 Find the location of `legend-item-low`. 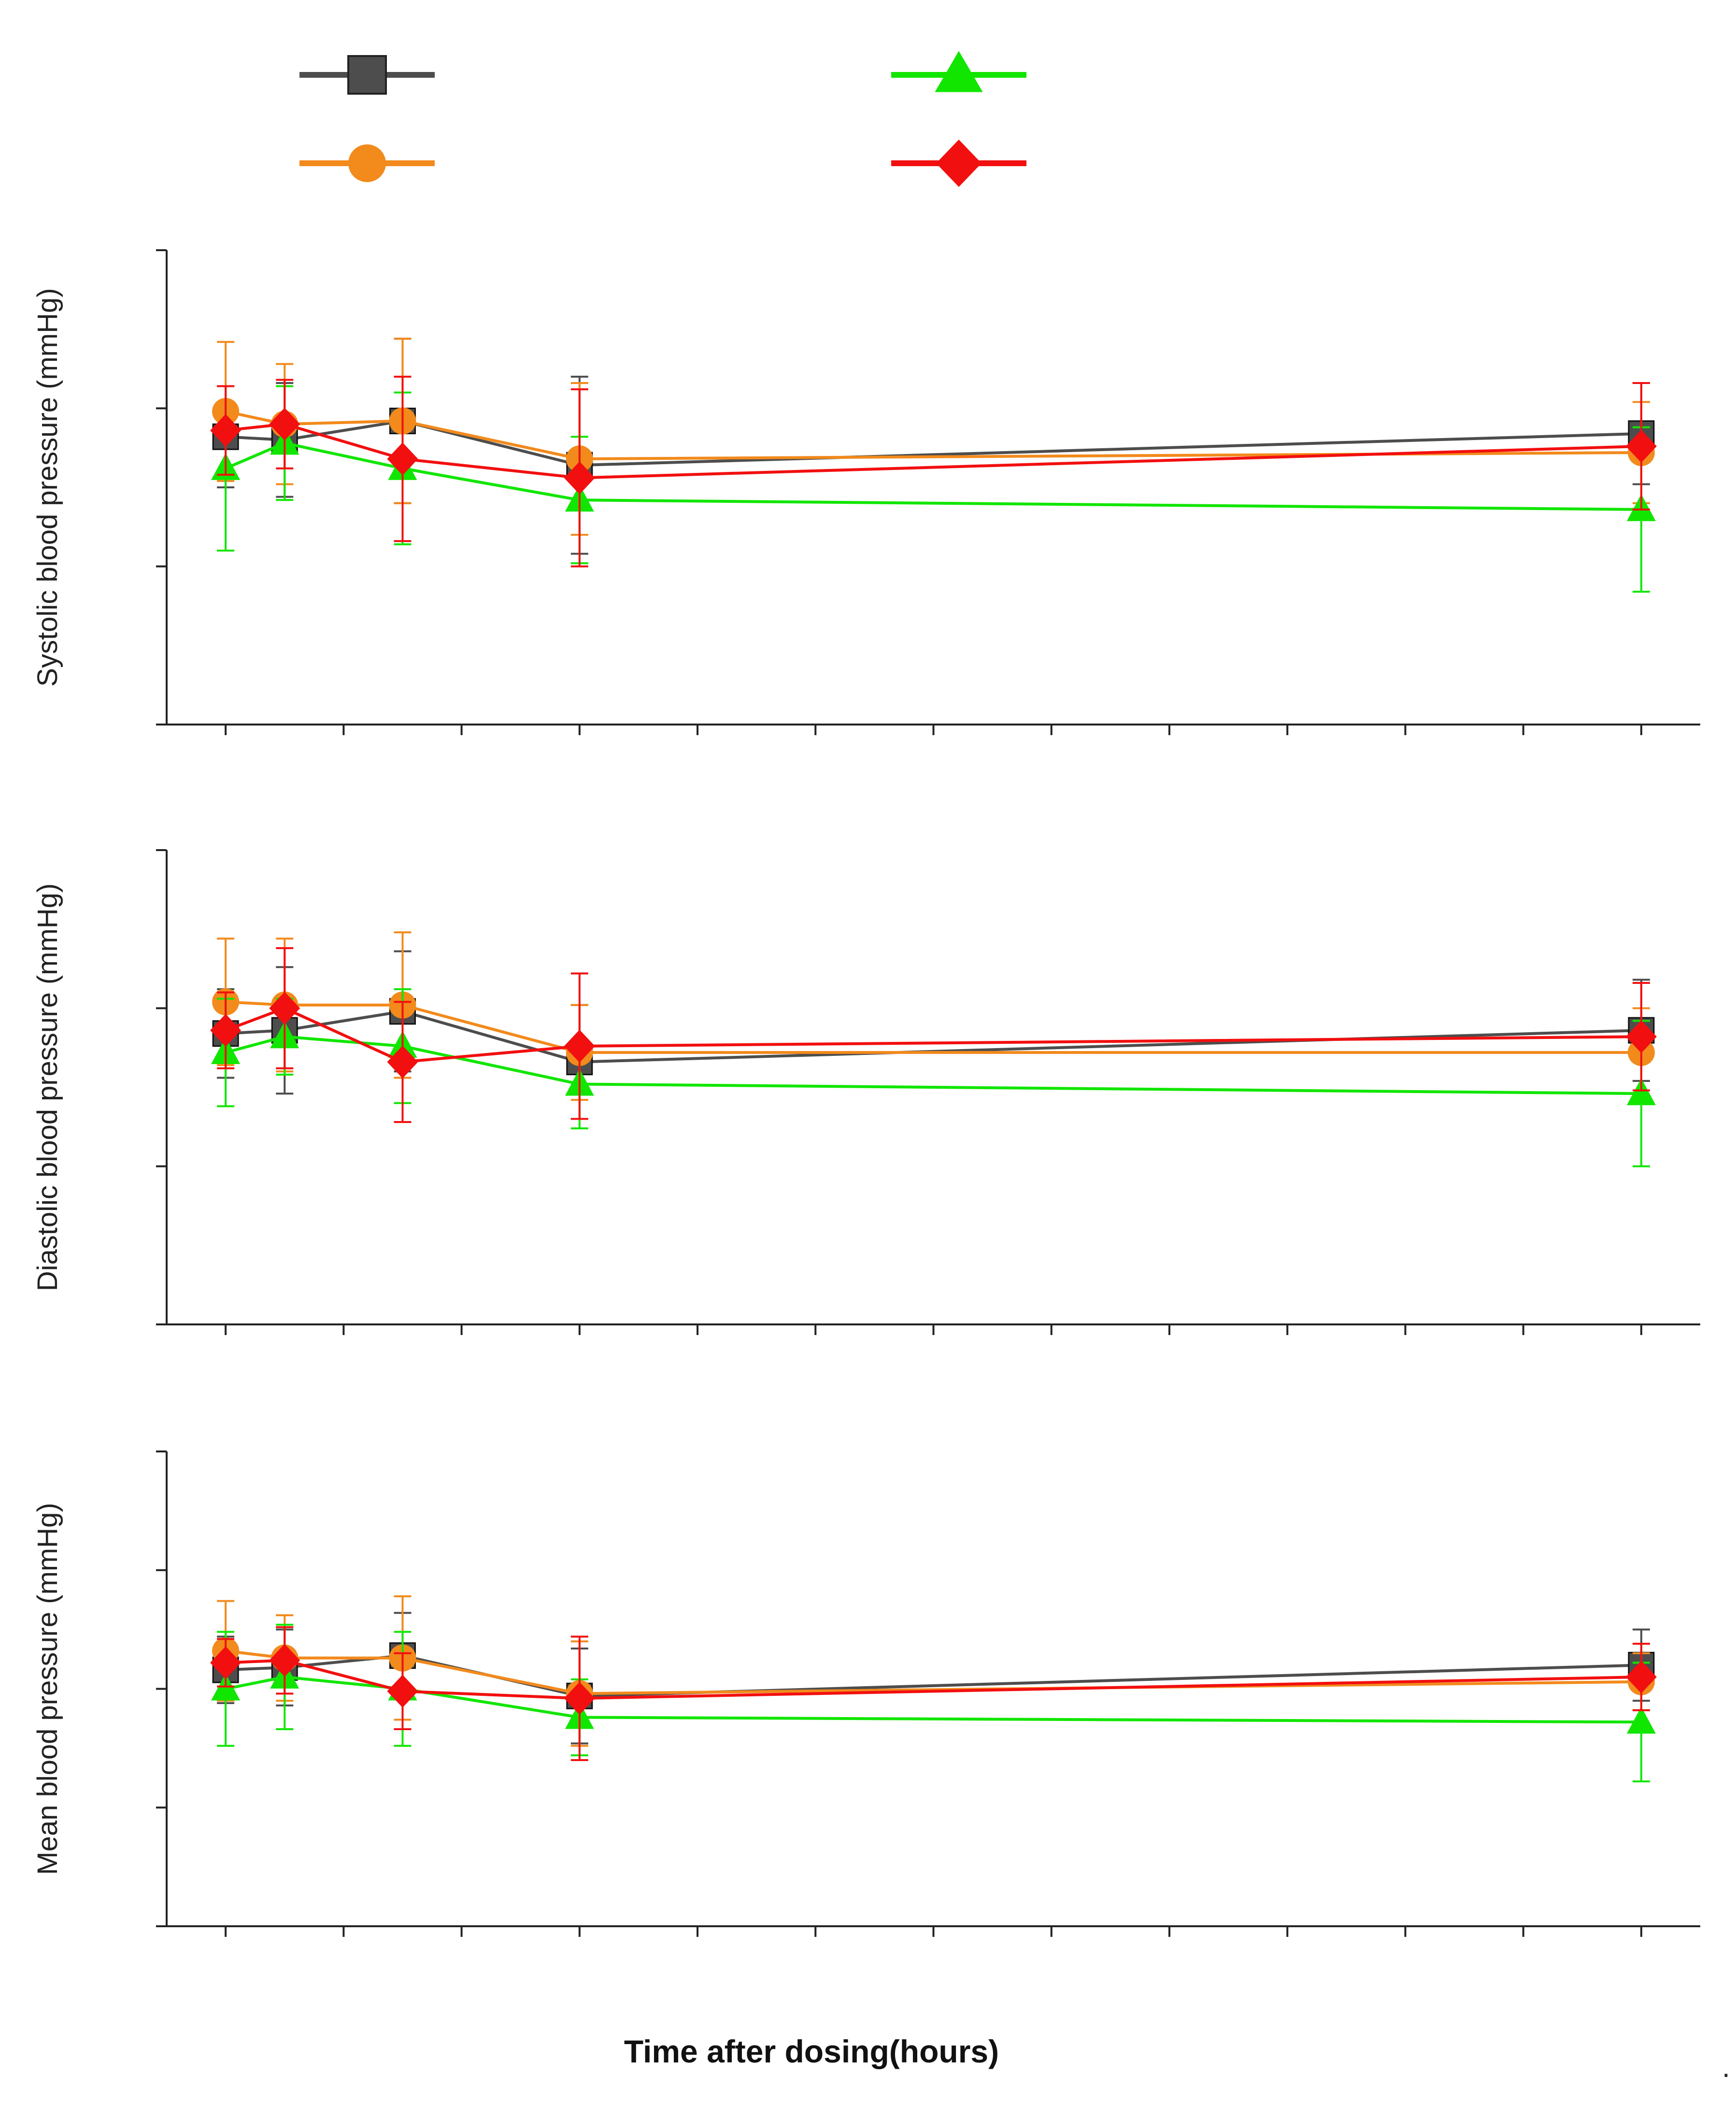

legend-item-low is located at coordinates (958, 71).